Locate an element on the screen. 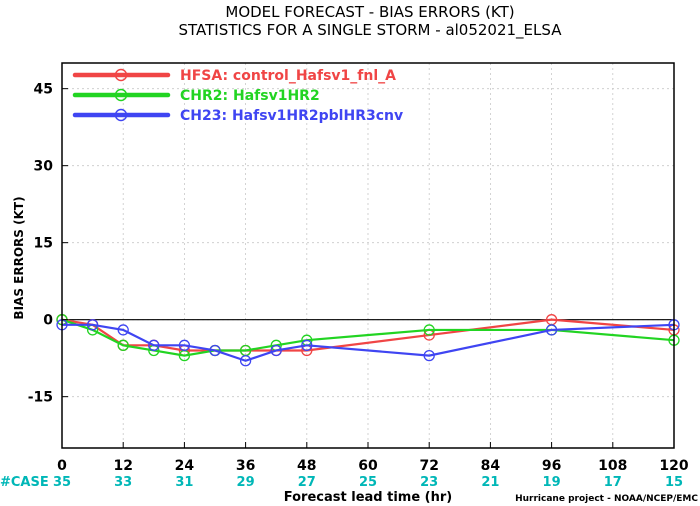 This screenshot has height=506, width=700. case-count: 33 is located at coordinates (123, 482).